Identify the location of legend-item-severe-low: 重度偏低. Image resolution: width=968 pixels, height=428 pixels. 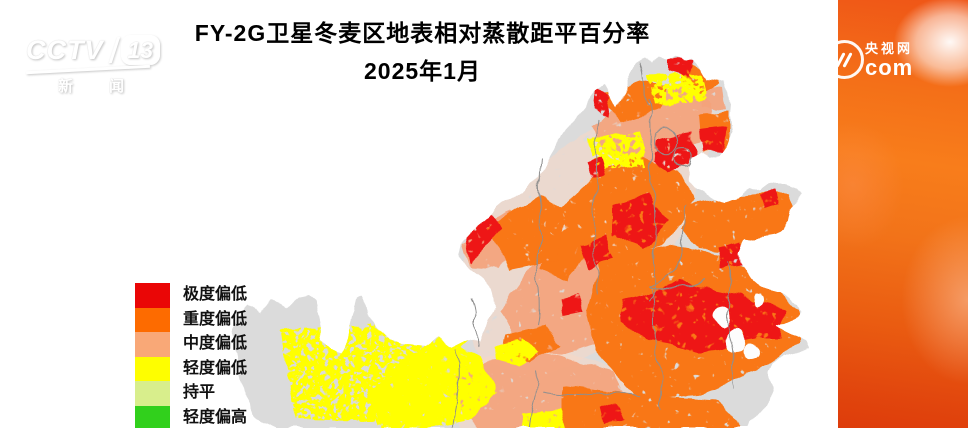
(191, 319).